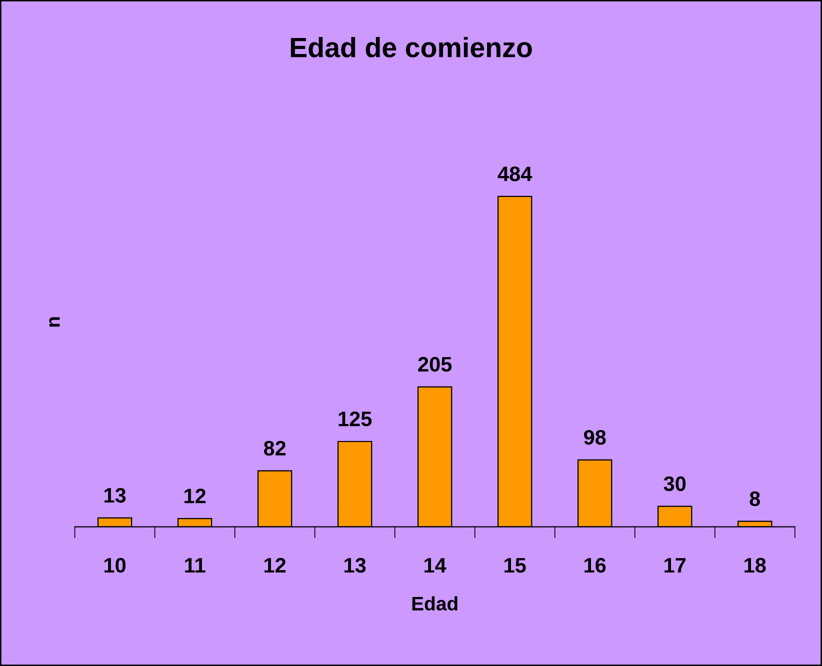  Describe the element at coordinates (675, 565) in the screenshot. I see `x-tick-label: 17` at that location.